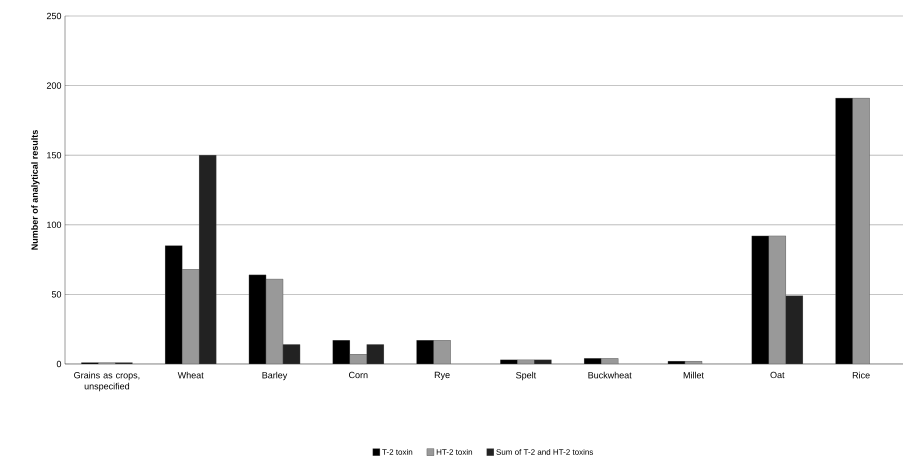 The image size is (903, 464). What do you see at coordinates (358, 375) in the screenshot?
I see `x-tick-label: Corn` at bounding box center [358, 375].